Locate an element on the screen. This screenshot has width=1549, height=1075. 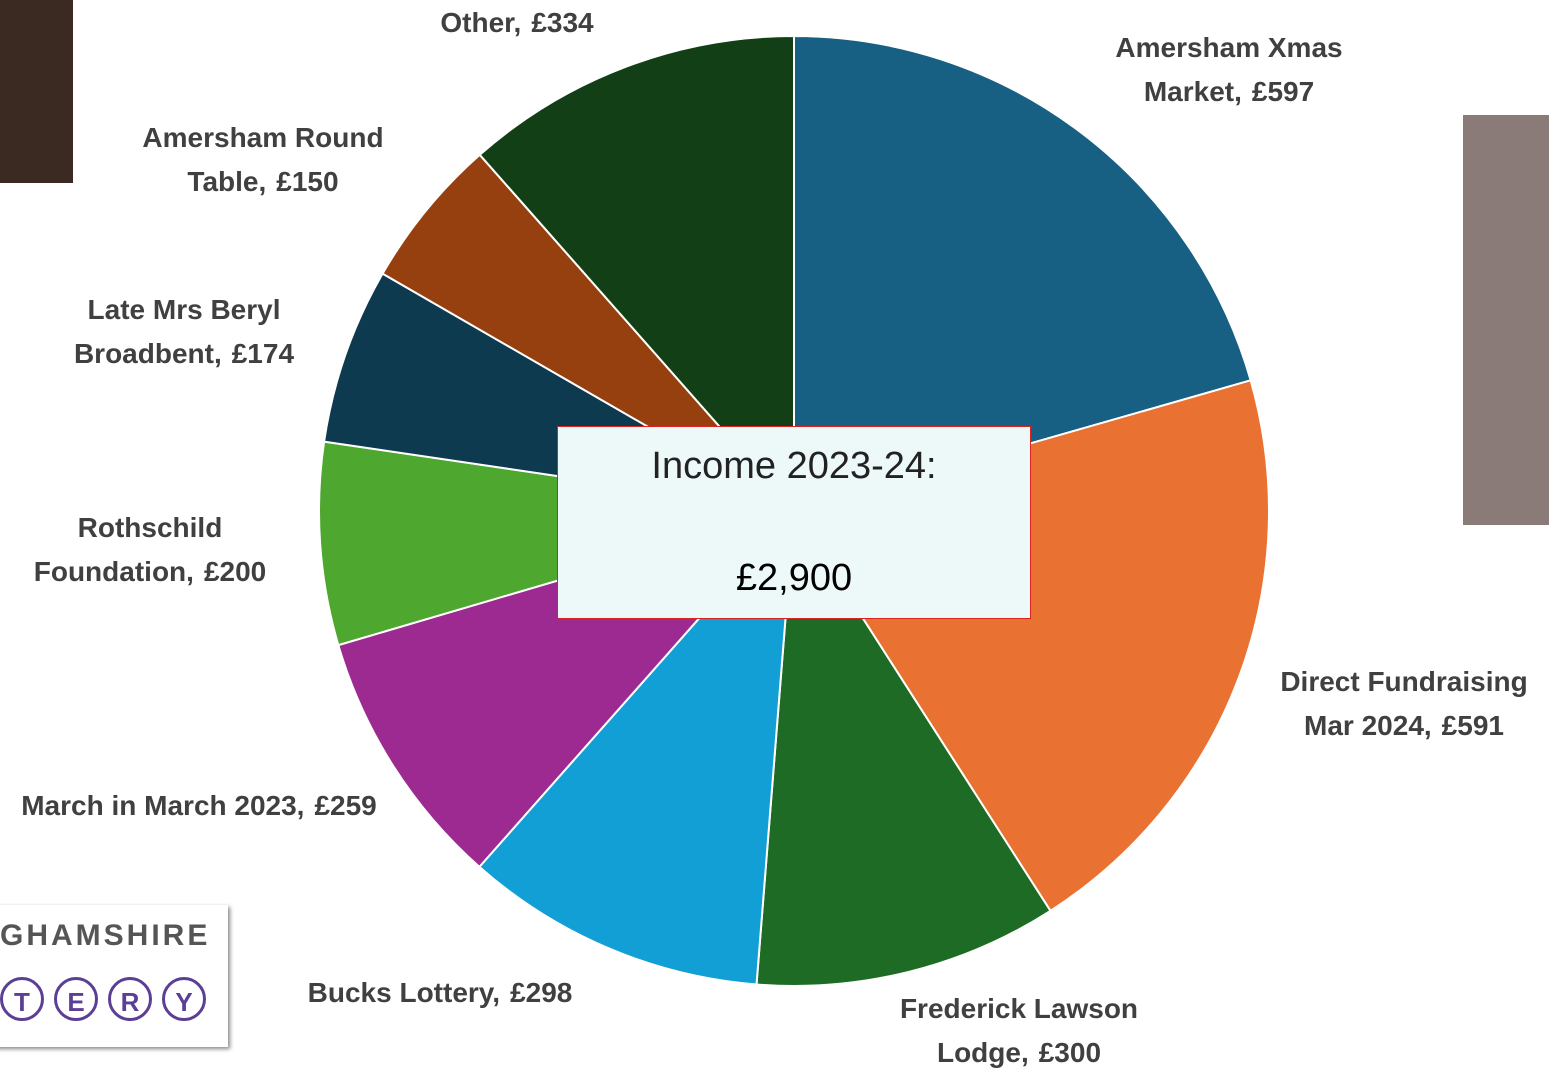
data-label: March in March 2023, £259 is located at coordinates (199, 806).